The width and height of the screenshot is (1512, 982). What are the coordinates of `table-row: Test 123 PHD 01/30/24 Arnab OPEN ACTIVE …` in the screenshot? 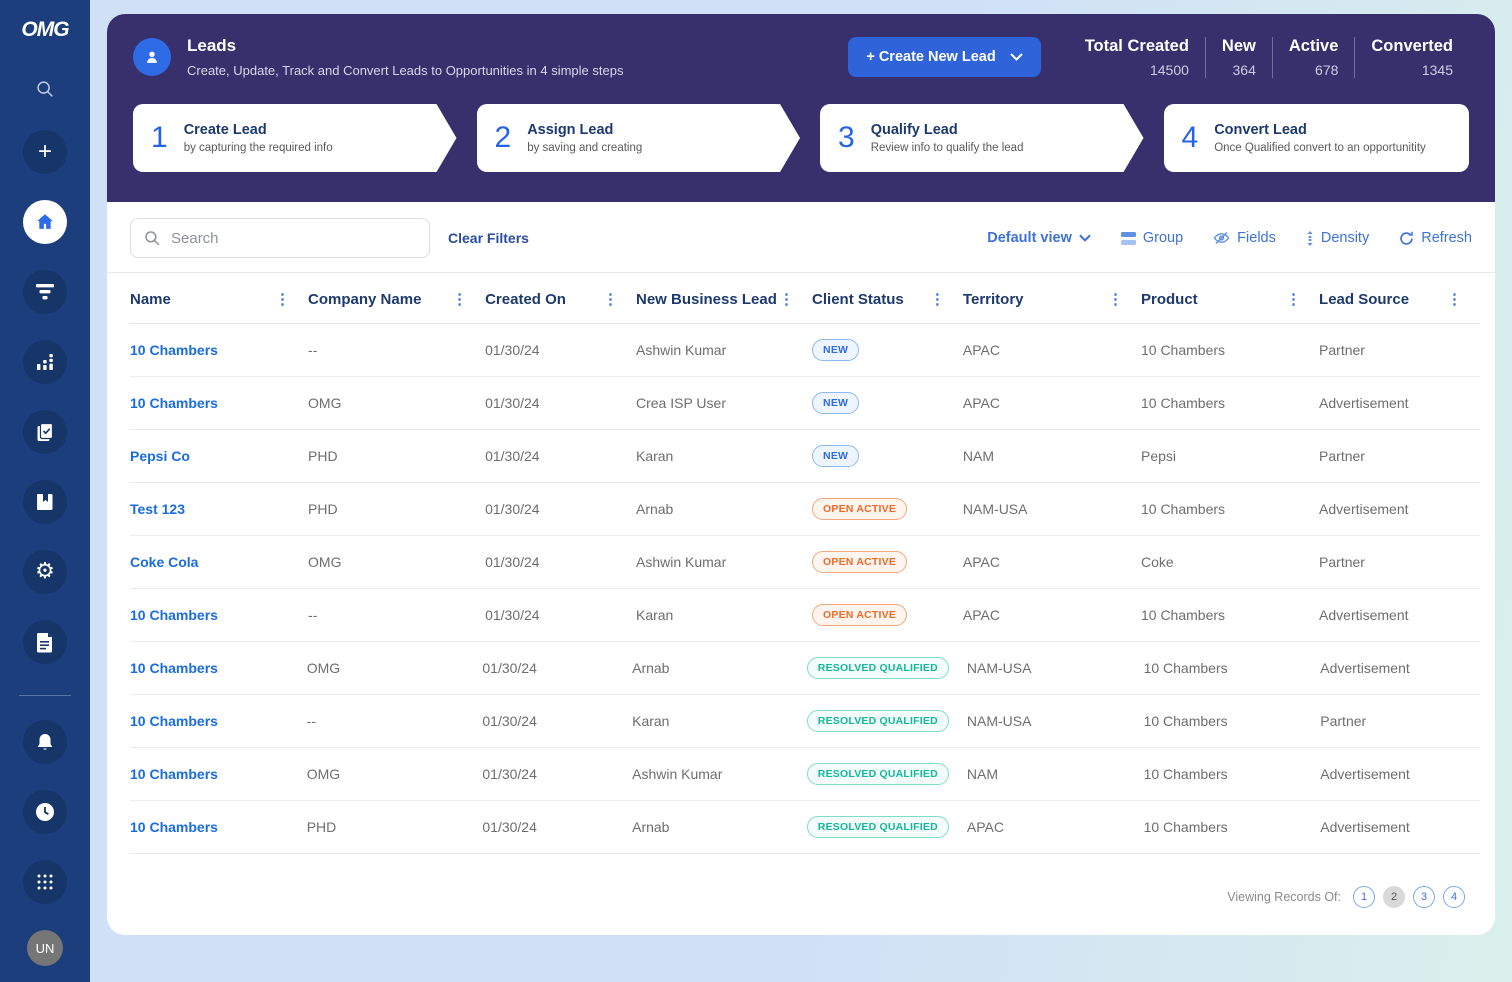 It's located at (805, 509).